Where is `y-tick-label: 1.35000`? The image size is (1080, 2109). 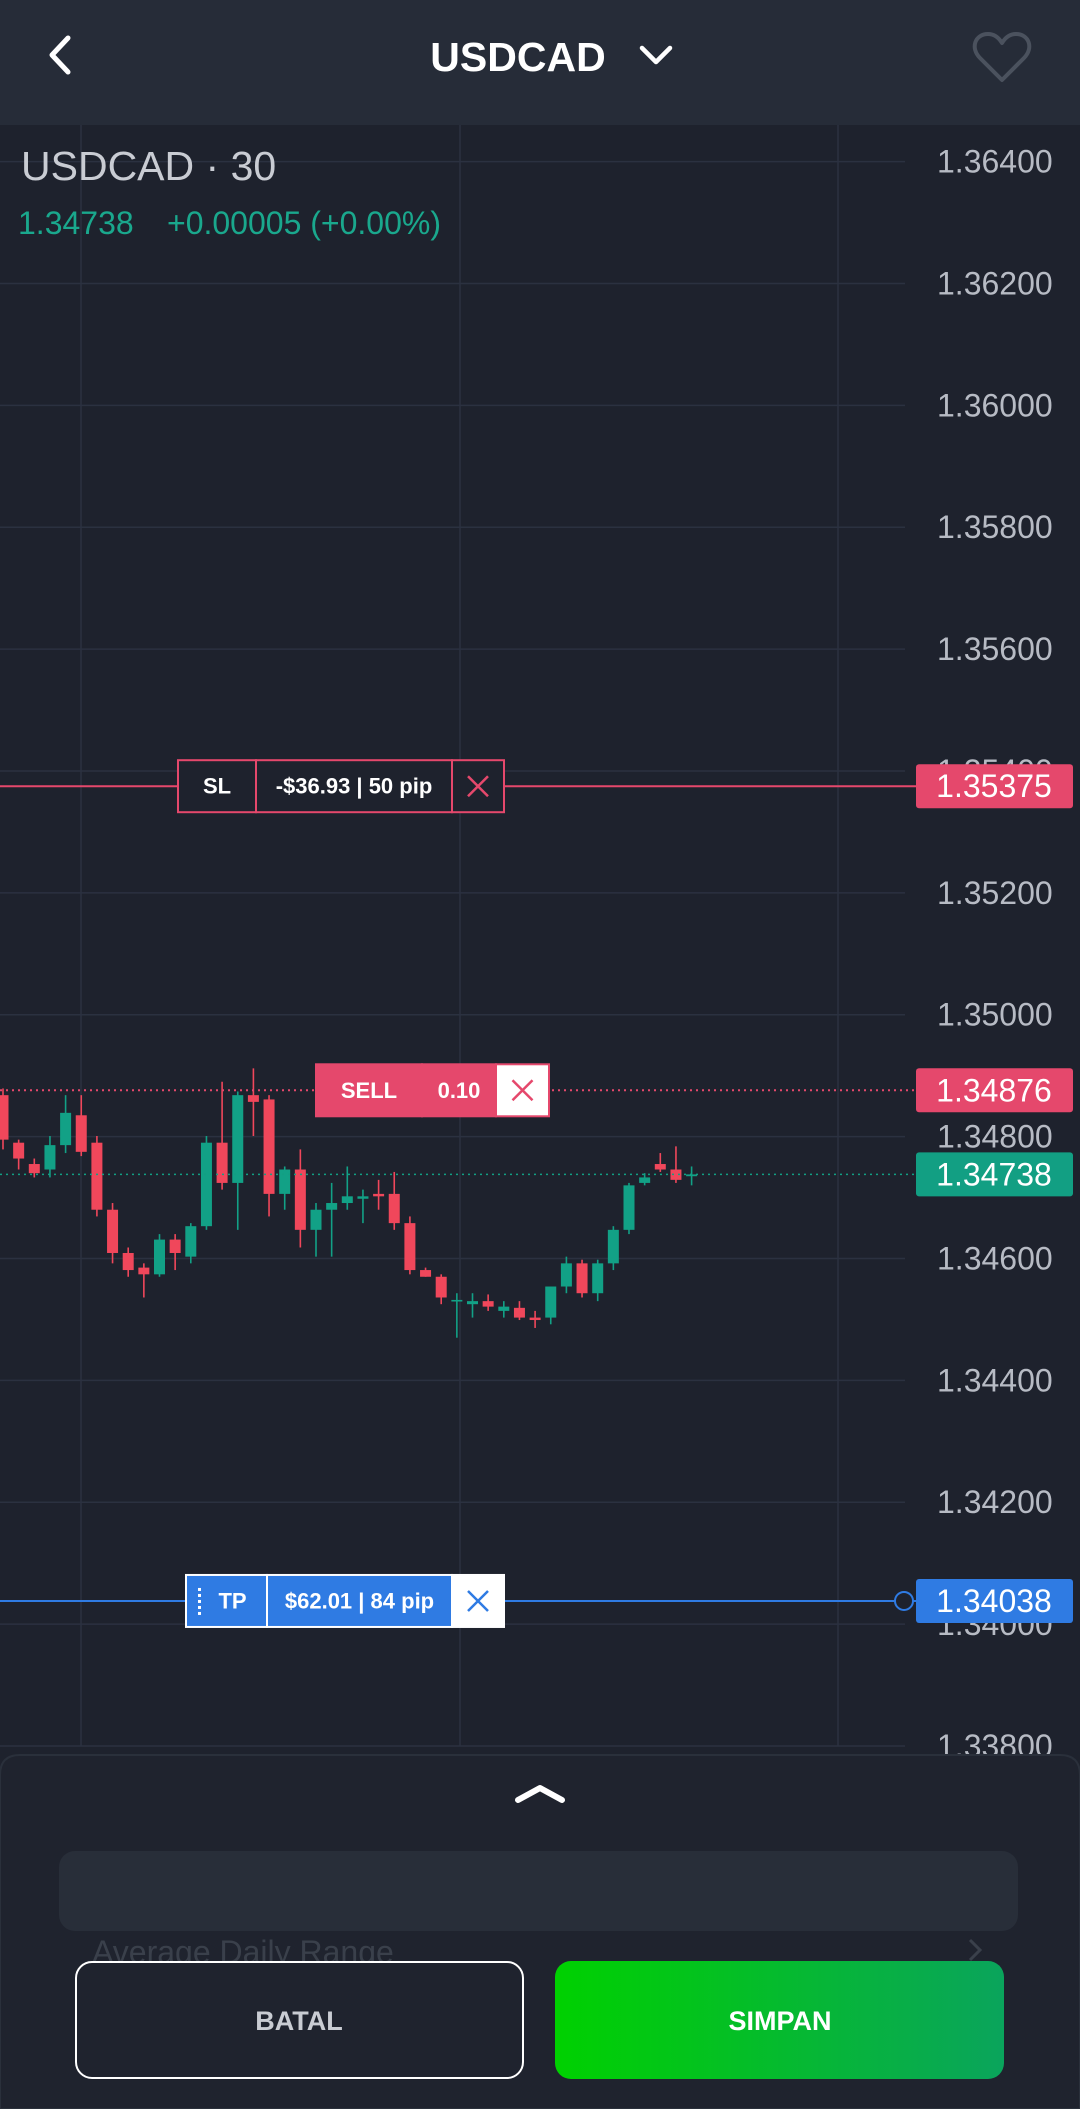
y-tick-label: 1.35000 is located at coordinates (995, 1015).